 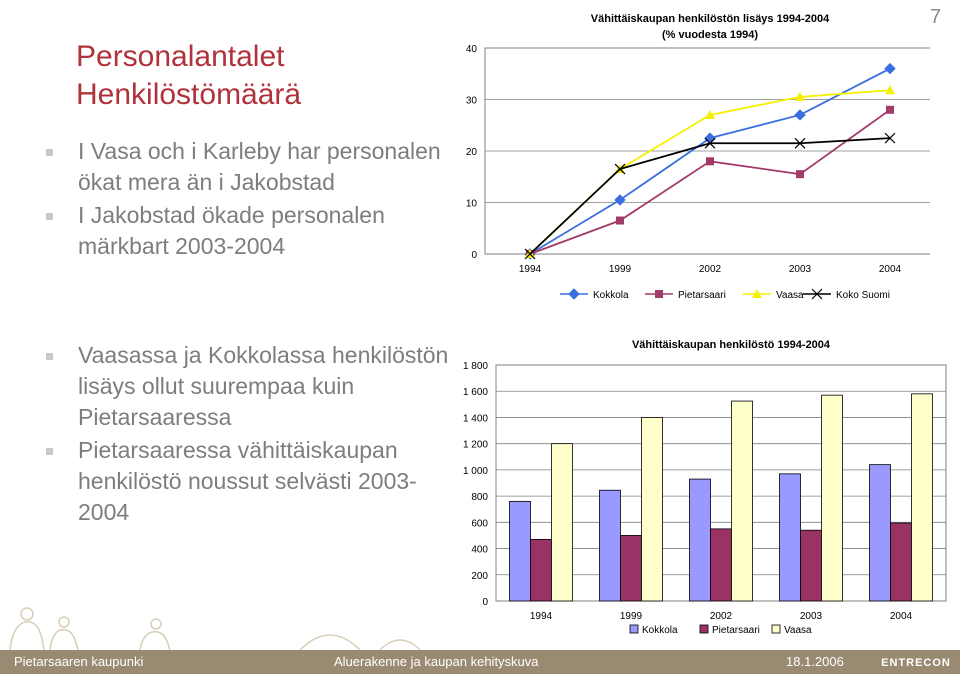 What do you see at coordinates (710, 35) in the screenshot?
I see `line-chart-subtitle: (% vuodesta 1994)` at bounding box center [710, 35].